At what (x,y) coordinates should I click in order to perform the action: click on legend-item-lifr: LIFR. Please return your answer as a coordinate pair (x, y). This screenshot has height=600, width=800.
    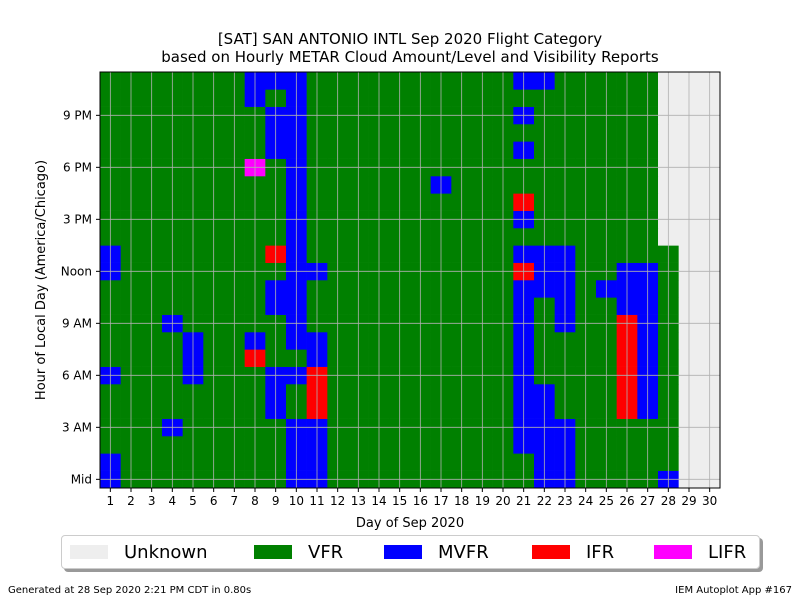
    Looking at the image, I should click on (700, 552).